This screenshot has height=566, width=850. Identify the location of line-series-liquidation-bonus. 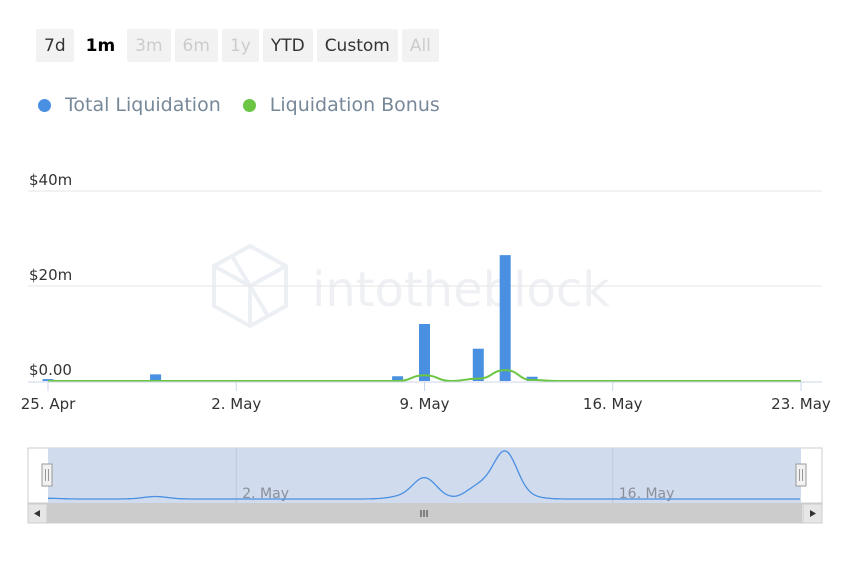
(424, 376).